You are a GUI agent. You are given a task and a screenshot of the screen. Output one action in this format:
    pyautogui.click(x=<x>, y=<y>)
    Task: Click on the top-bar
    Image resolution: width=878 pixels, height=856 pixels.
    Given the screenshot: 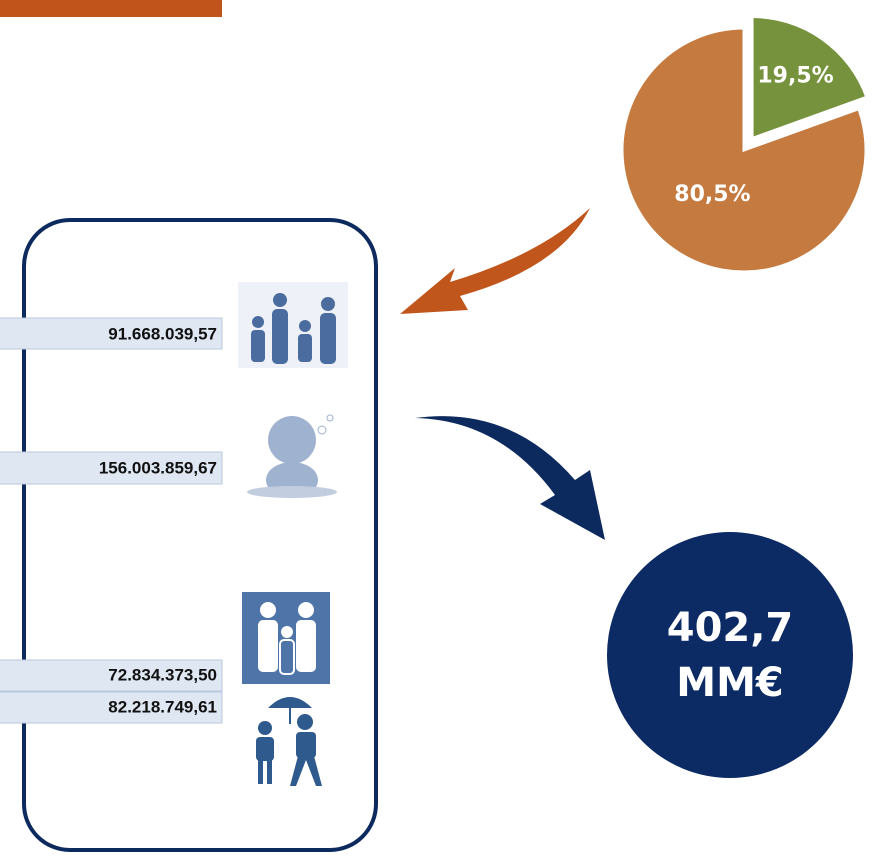 What is the action you would take?
    pyautogui.click(x=111, y=8)
    